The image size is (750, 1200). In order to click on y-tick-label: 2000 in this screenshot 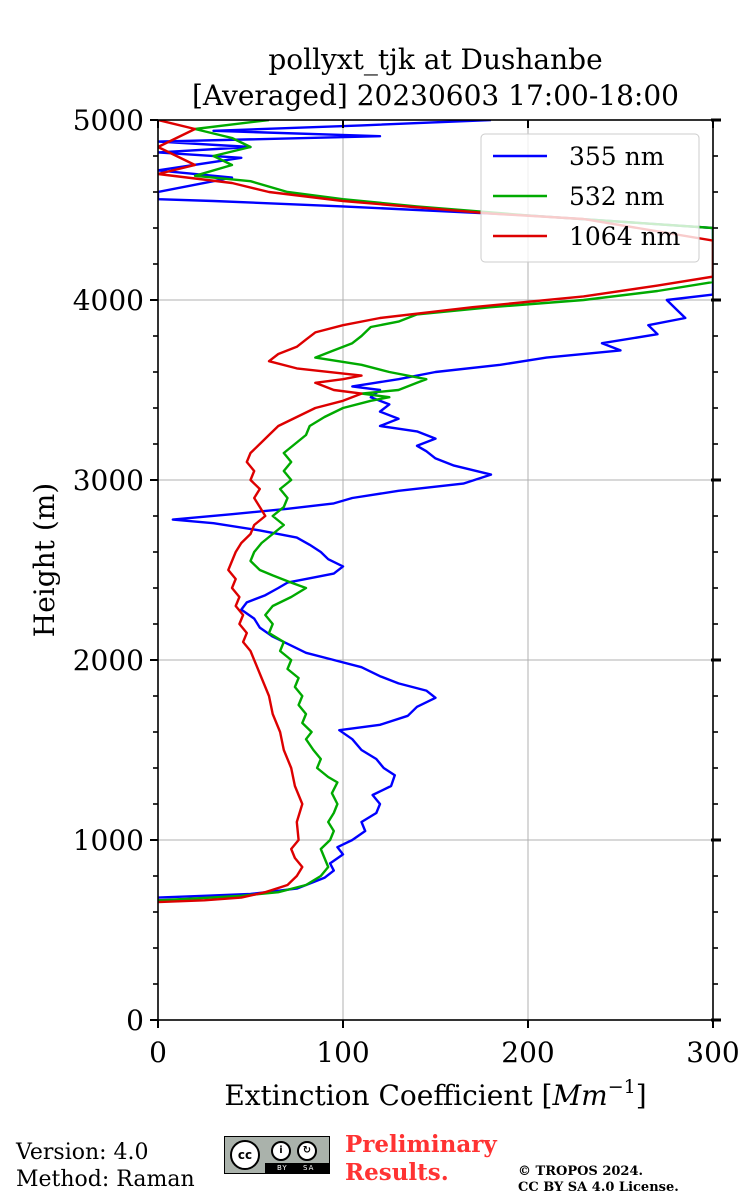, I will do `click(108, 660)`.